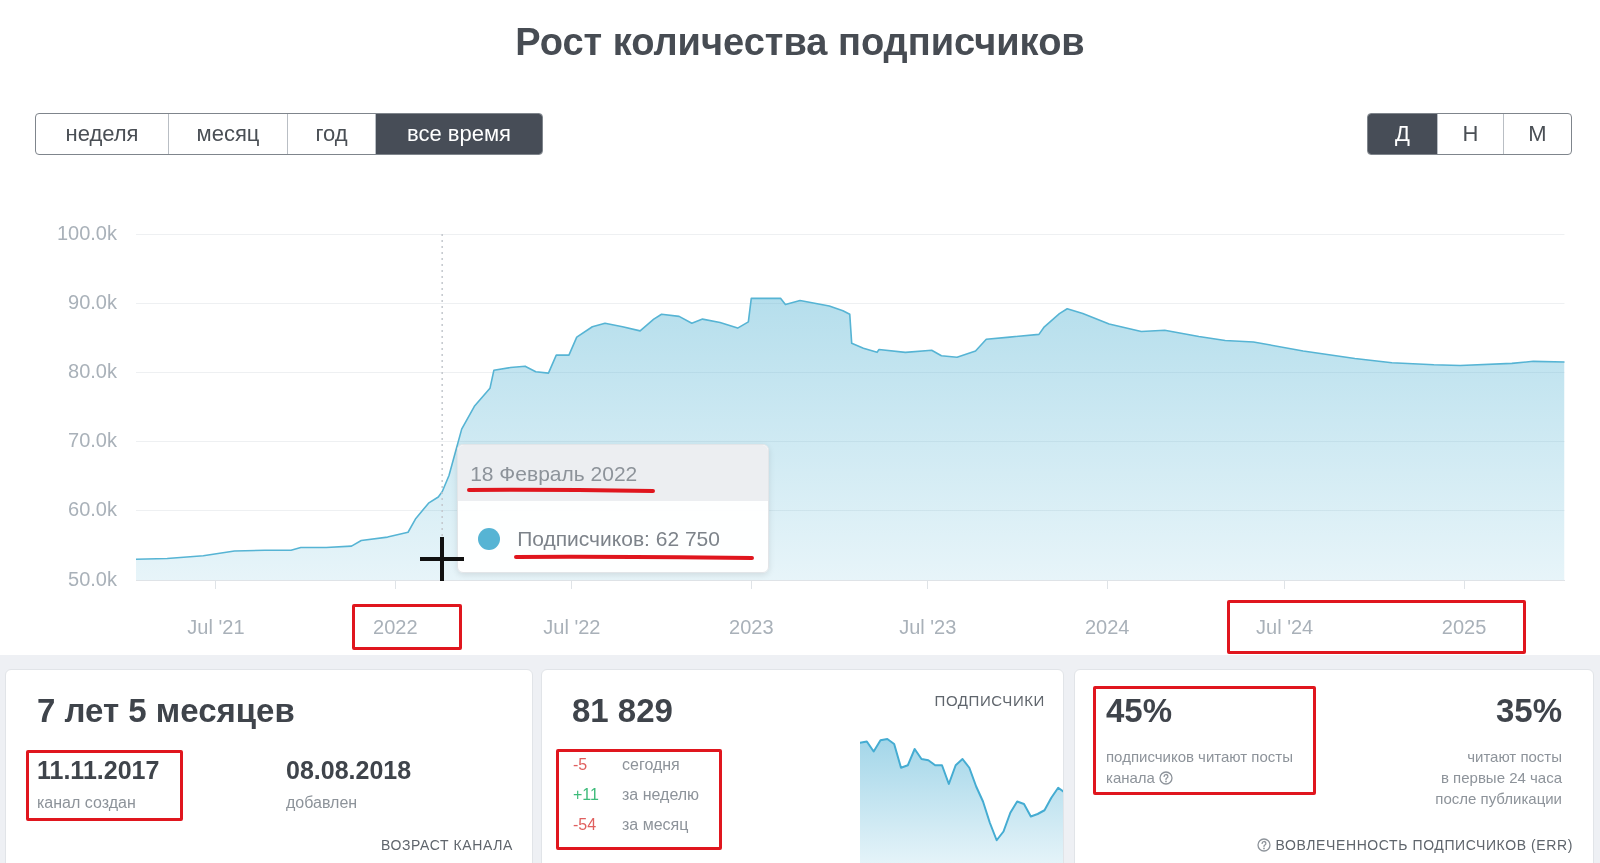 The image size is (1600, 863). I want to click on chart-title: Рост количества подписчиков, so click(800, 42).